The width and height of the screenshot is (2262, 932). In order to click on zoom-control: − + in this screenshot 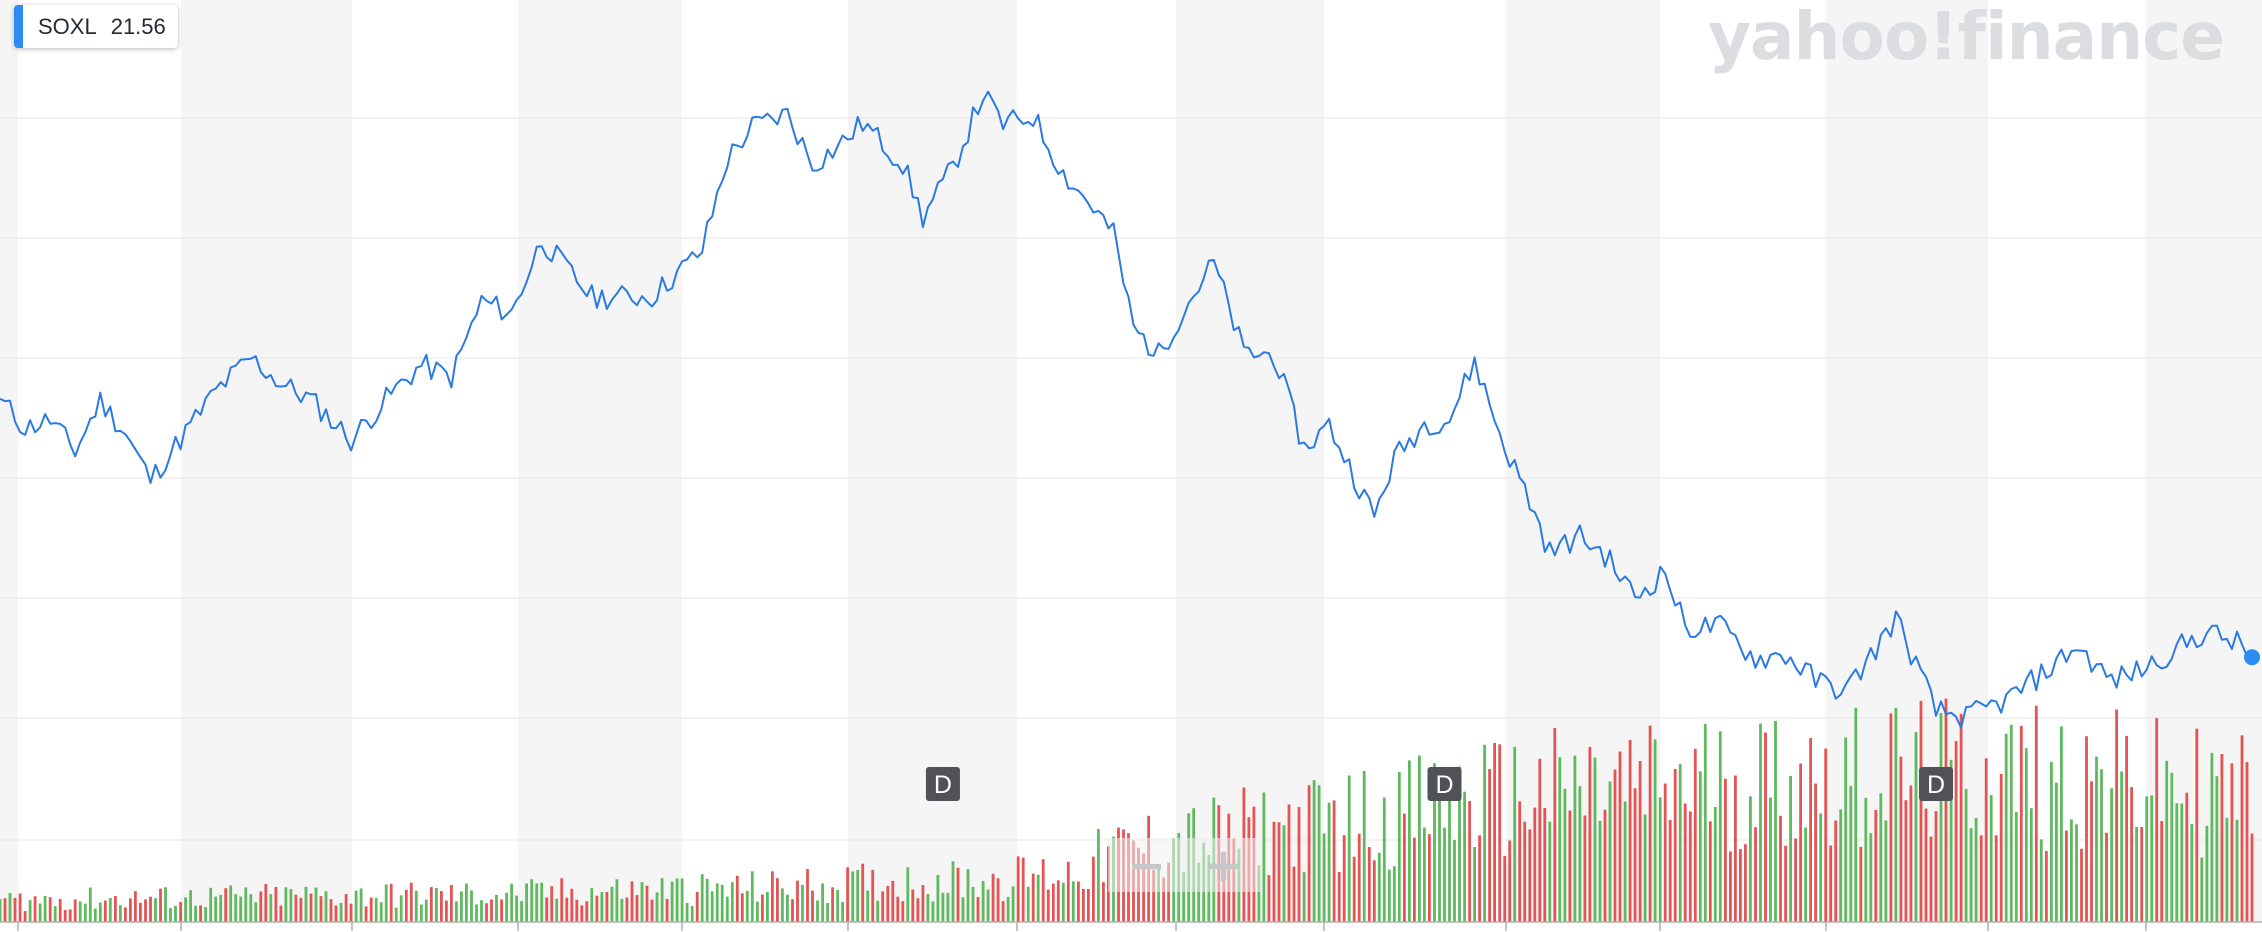, I will do `click(1185, 865)`.